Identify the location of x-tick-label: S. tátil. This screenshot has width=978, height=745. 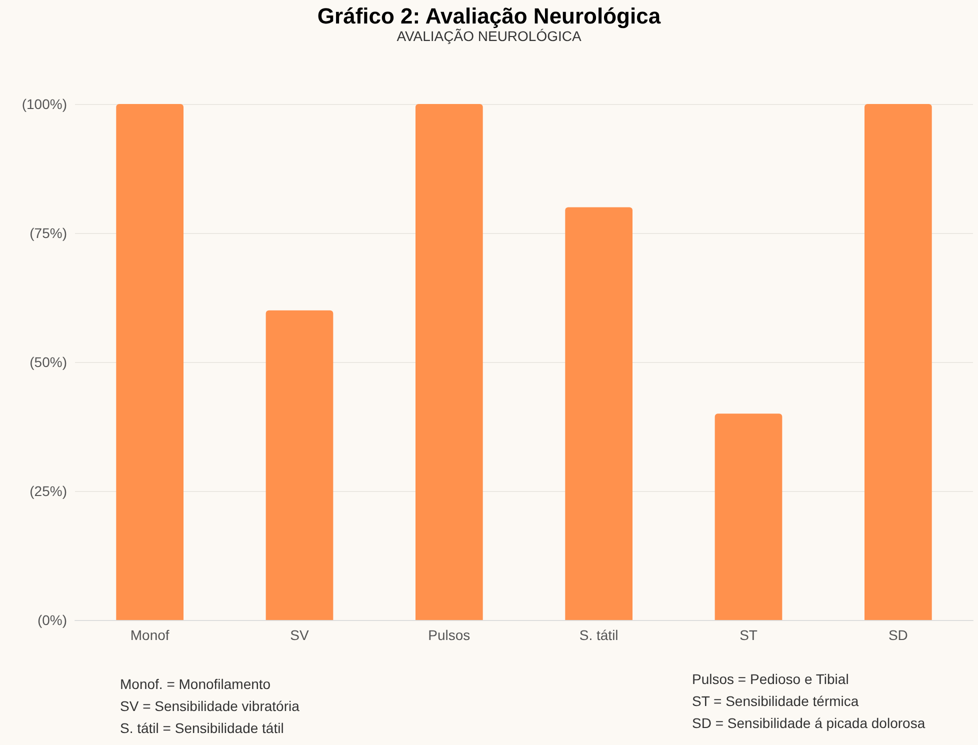
(598, 635).